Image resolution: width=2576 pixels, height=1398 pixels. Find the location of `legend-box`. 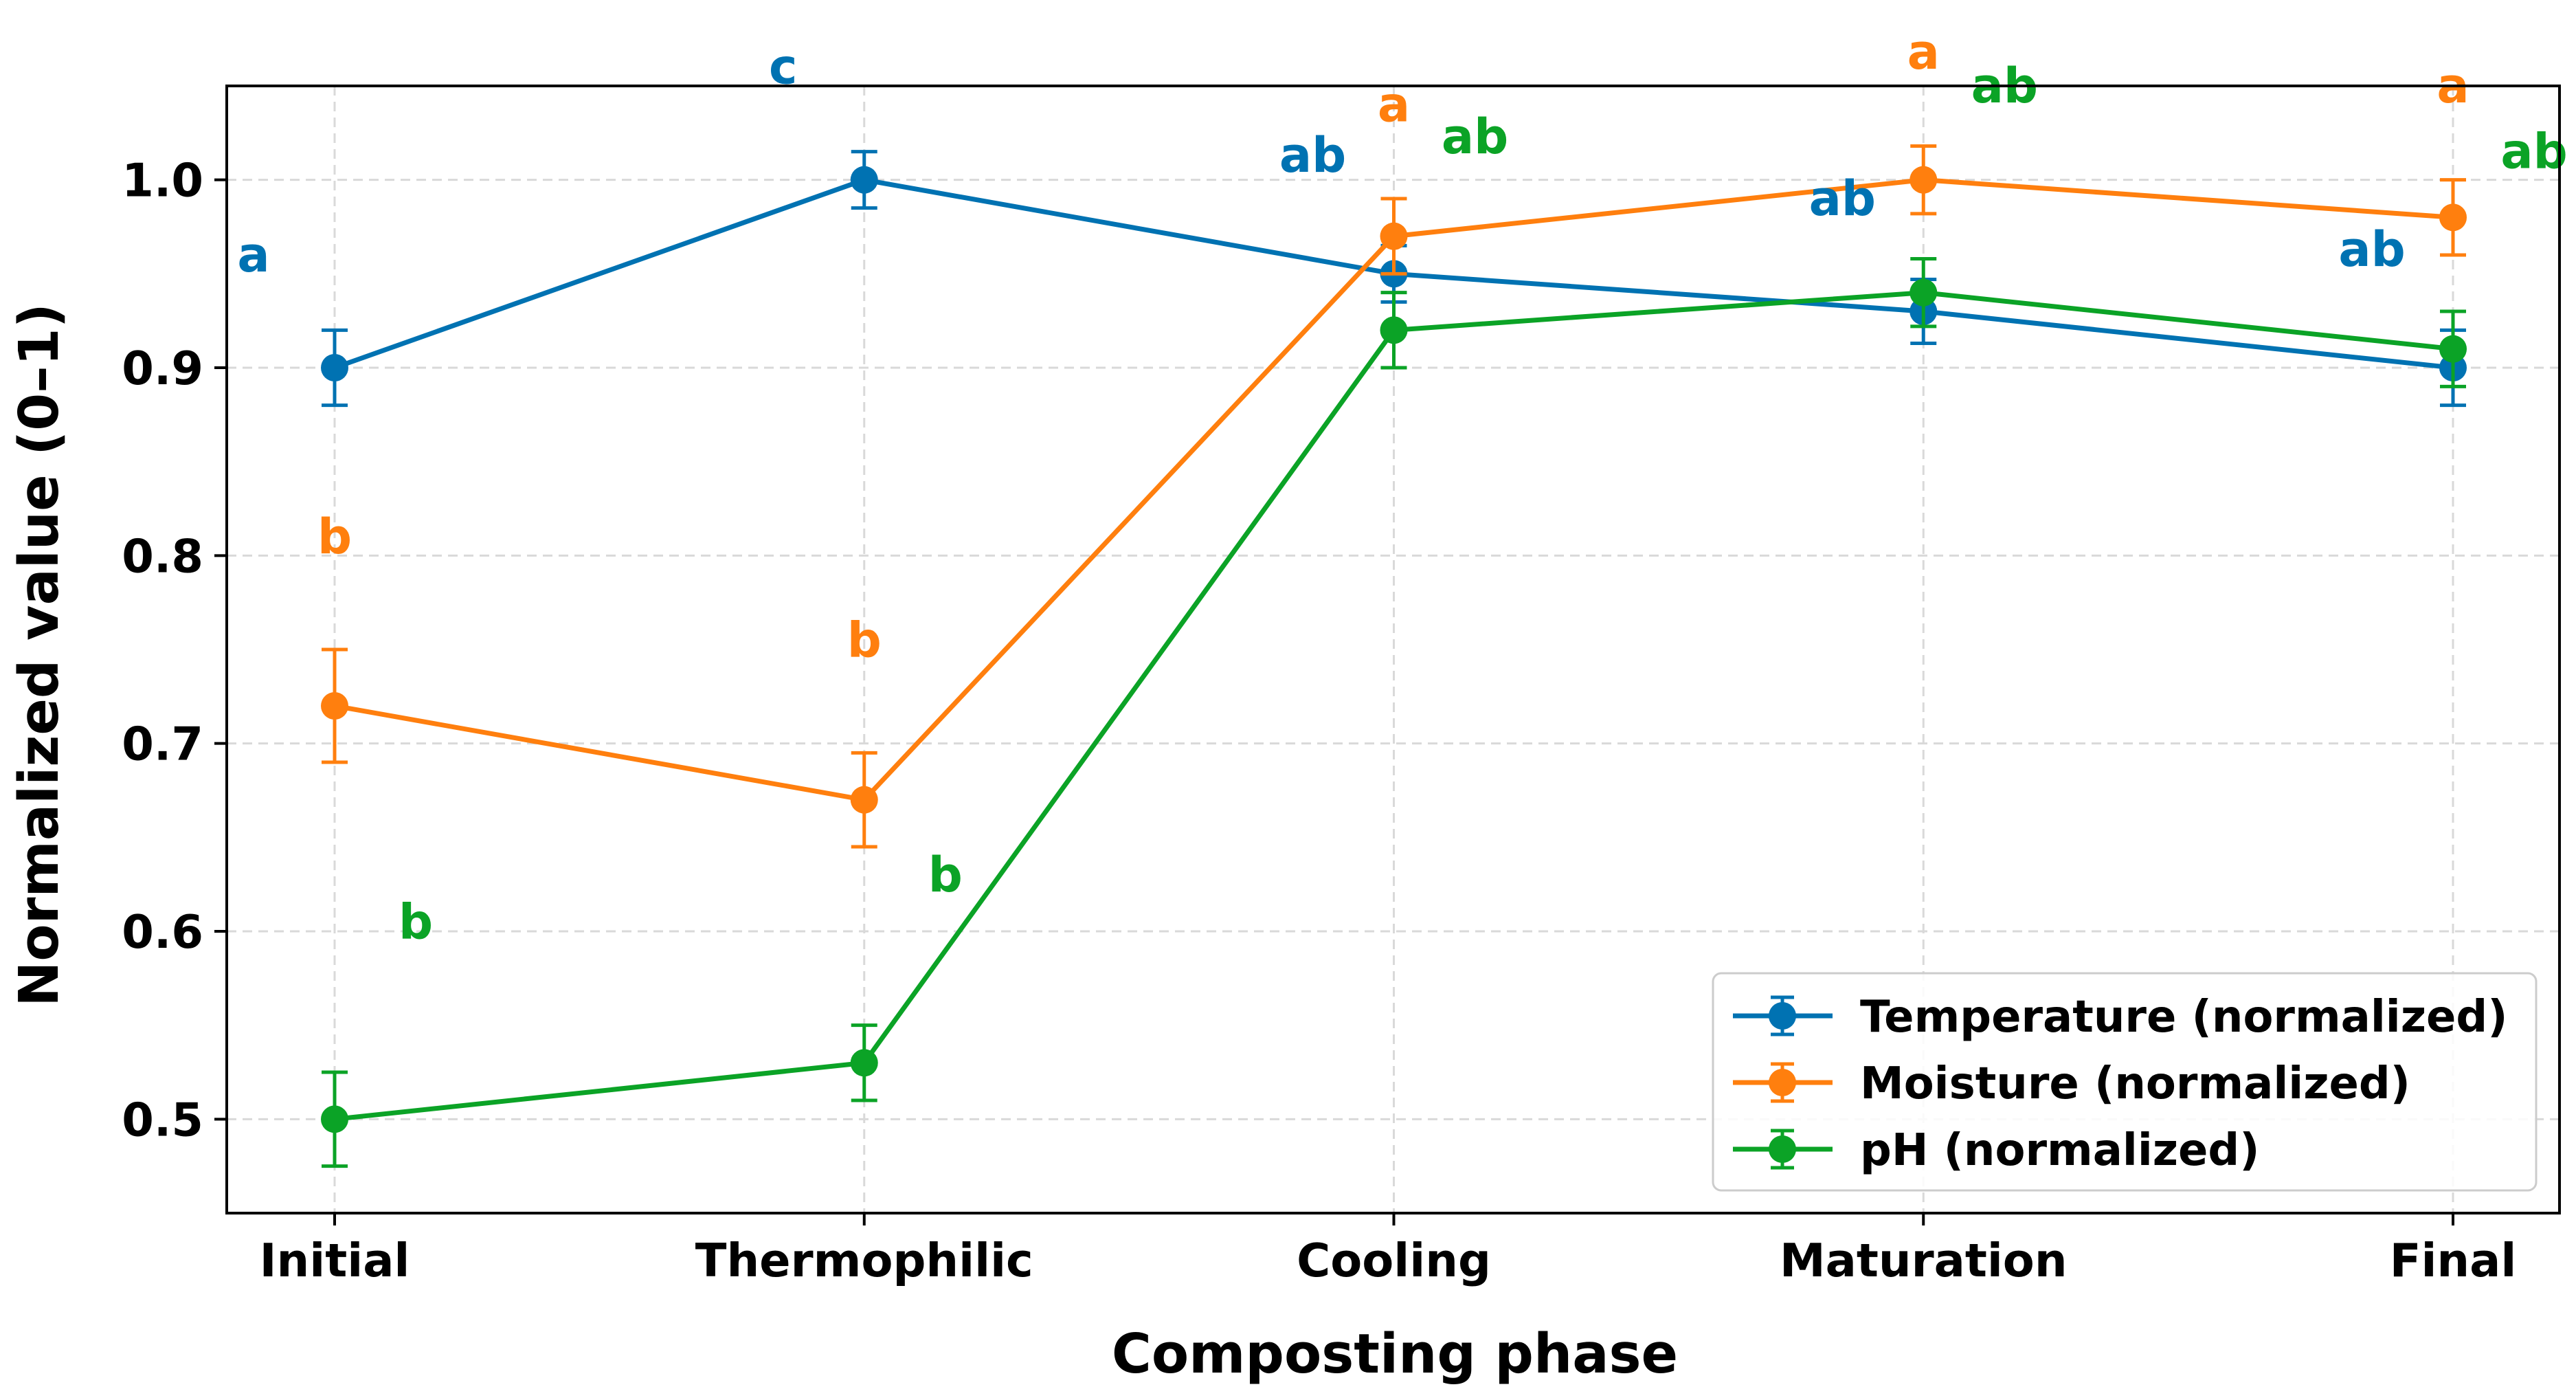

legend-box is located at coordinates (2125, 1082).